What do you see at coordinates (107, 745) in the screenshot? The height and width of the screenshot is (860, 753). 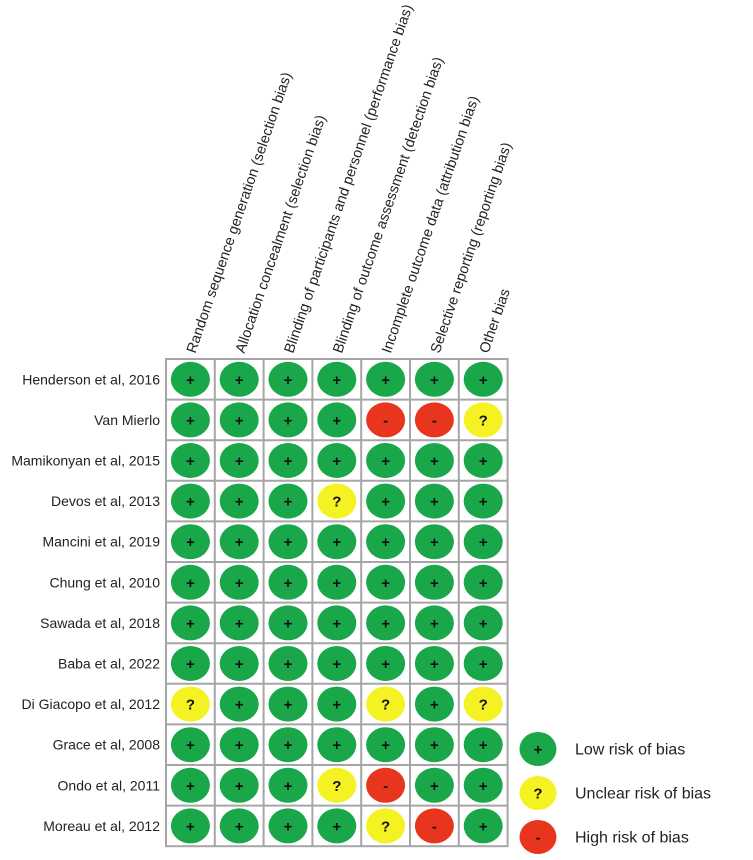 I see `study-label: Grace et al, 2008` at bounding box center [107, 745].